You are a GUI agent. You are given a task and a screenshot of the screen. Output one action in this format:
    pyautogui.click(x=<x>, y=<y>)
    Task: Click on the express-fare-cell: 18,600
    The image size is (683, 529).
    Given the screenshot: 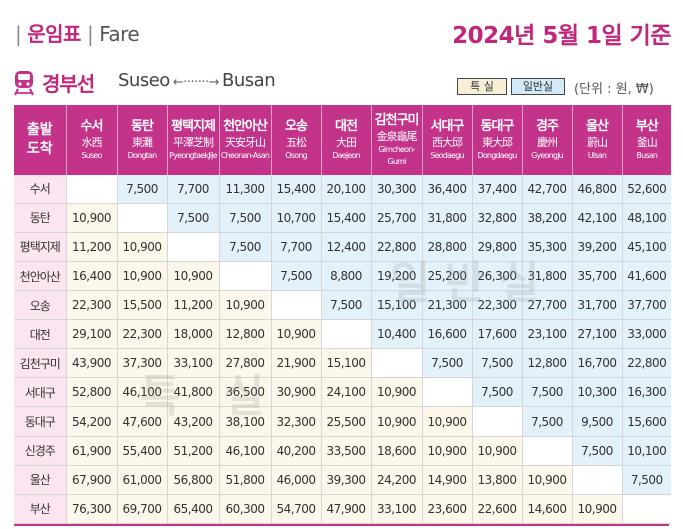 What is the action you would take?
    pyautogui.click(x=397, y=451)
    